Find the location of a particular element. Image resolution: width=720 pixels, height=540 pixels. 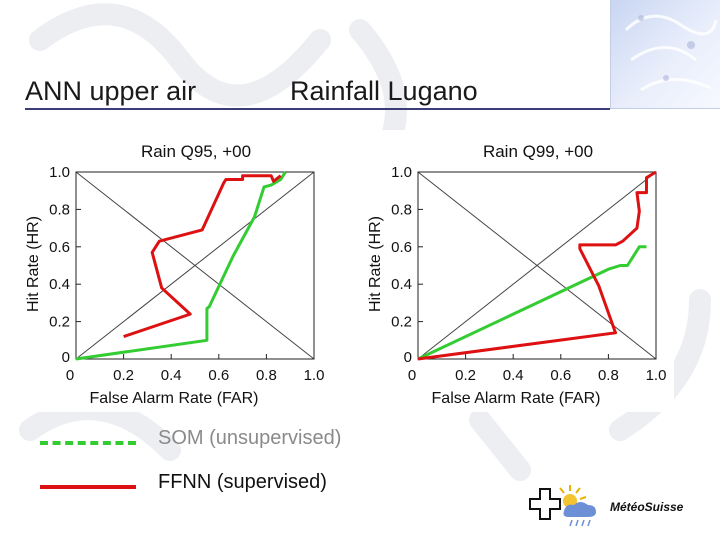

legend-label: FFNN (supervised) is located at coordinates (242, 482).